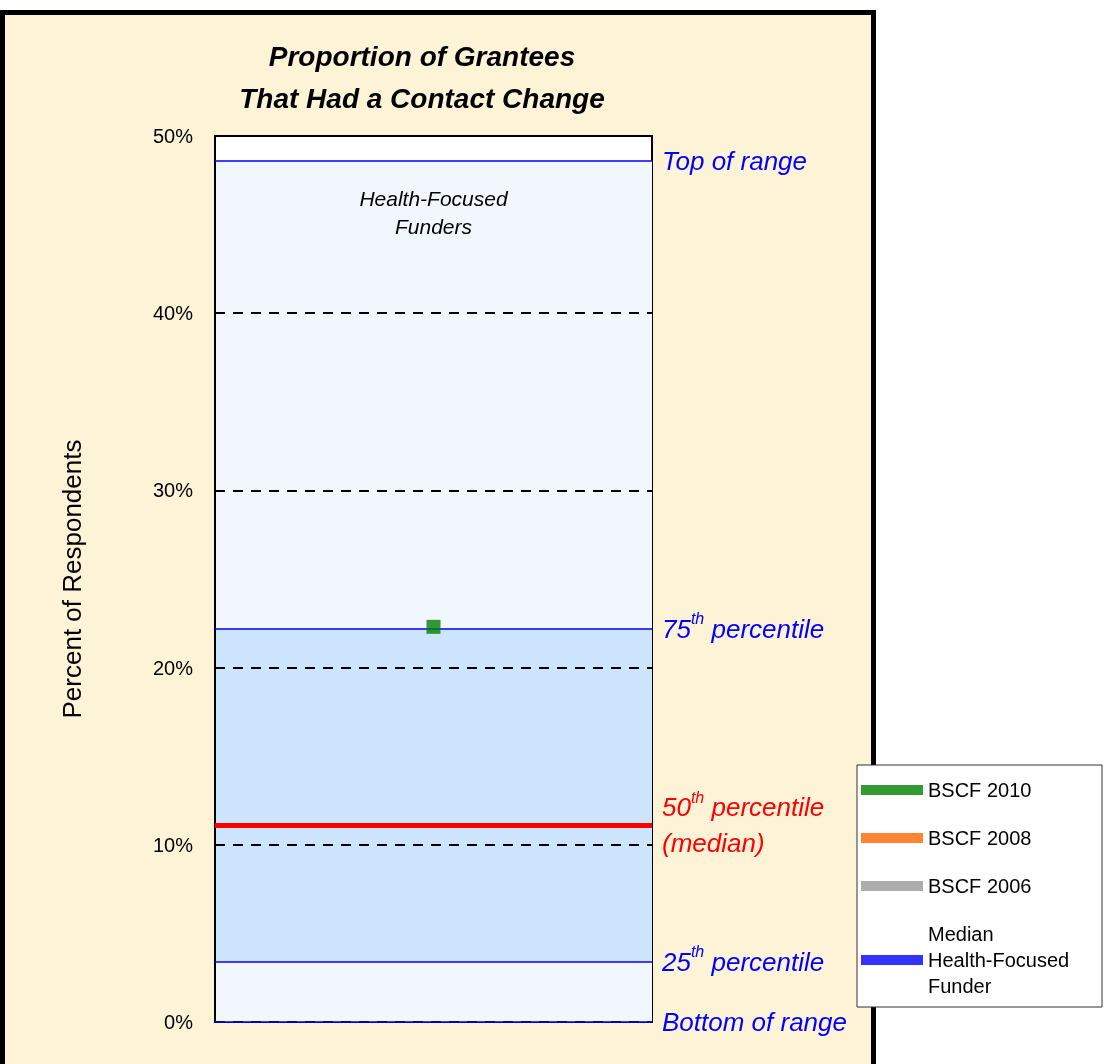  What do you see at coordinates (173, 844) in the screenshot?
I see `y-tick-label: 10%` at bounding box center [173, 844].